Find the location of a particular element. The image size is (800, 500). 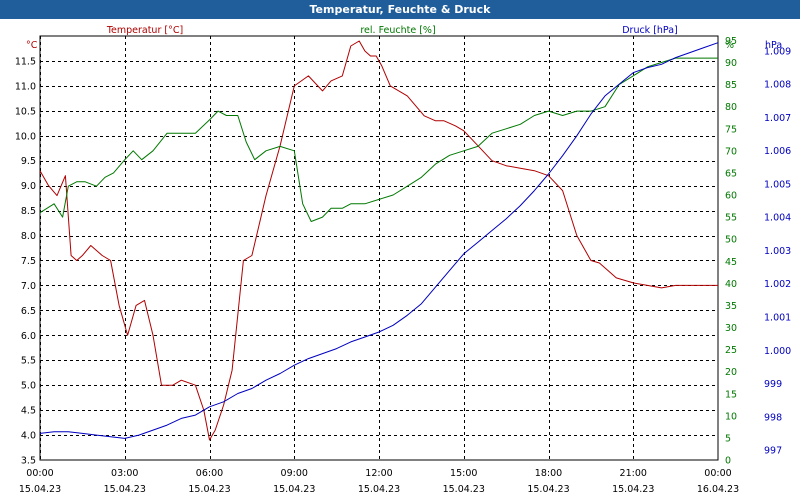

chart-title-bar: Temperatur, Feuchte & Druck is located at coordinates (400, 9).